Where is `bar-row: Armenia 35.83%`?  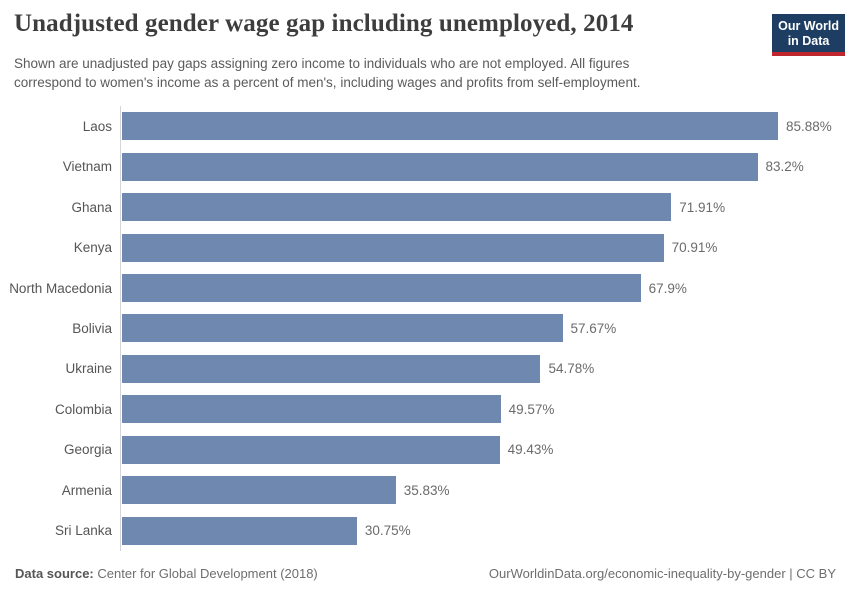 bar-row: Armenia 35.83% is located at coordinates (425, 490).